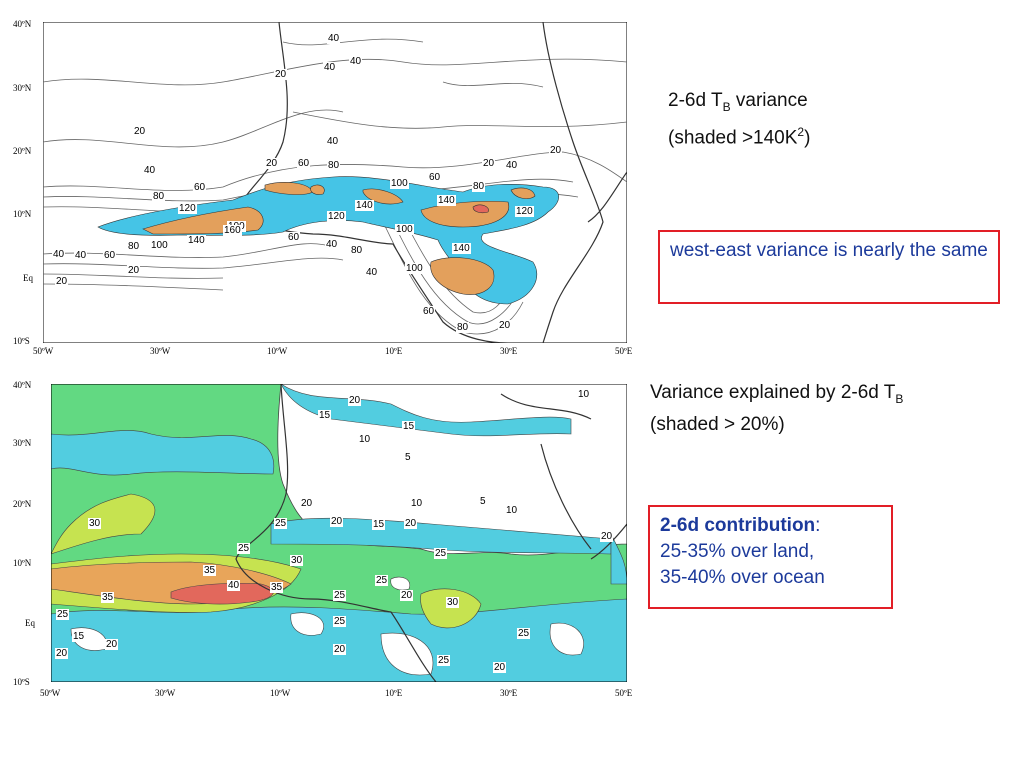  What do you see at coordinates (509, 351) in the screenshot?
I see `lon-label: 30ºE` at bounding box center [509, 351].